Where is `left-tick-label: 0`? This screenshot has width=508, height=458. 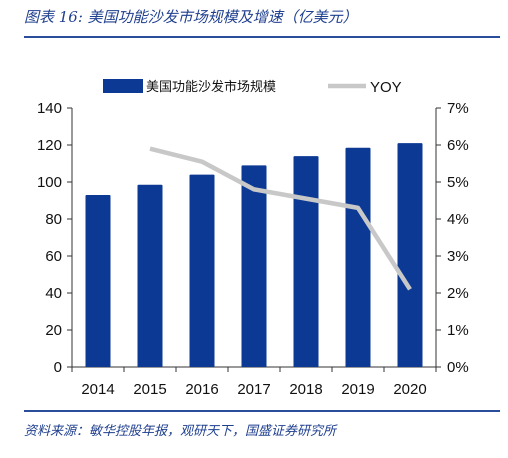 left-tick-label: 0 is located at coordinates (58, 367).